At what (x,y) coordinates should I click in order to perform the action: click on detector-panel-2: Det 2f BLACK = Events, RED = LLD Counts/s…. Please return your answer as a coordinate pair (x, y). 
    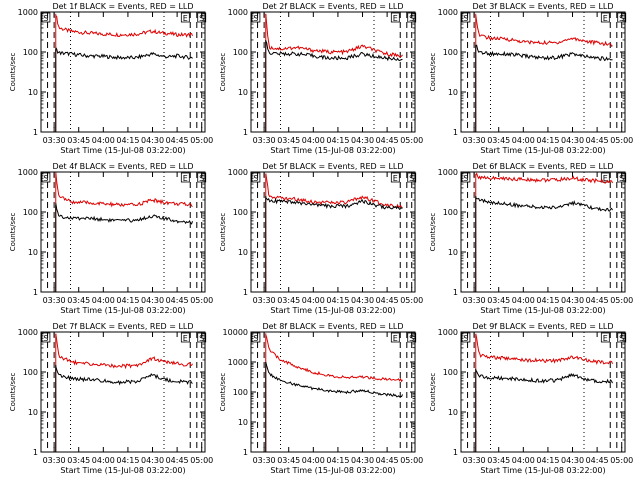
    Looking at the image, I should click on (321, 78).